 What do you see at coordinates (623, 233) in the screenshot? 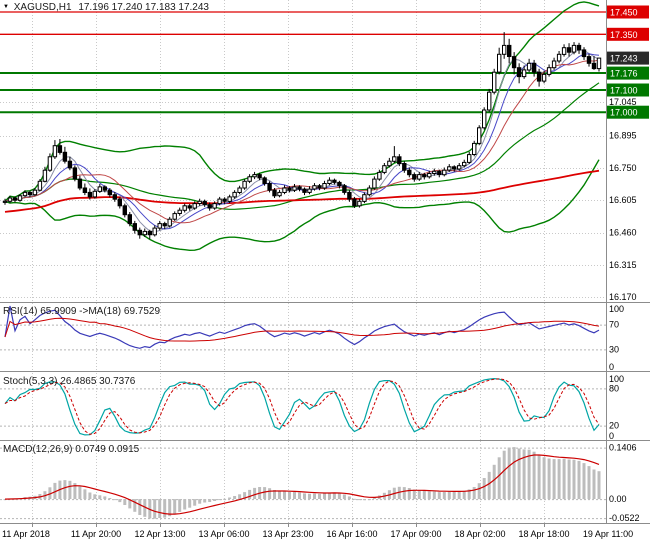
I see `price-scale-label: 16.460` at bounding box center [623, 233].